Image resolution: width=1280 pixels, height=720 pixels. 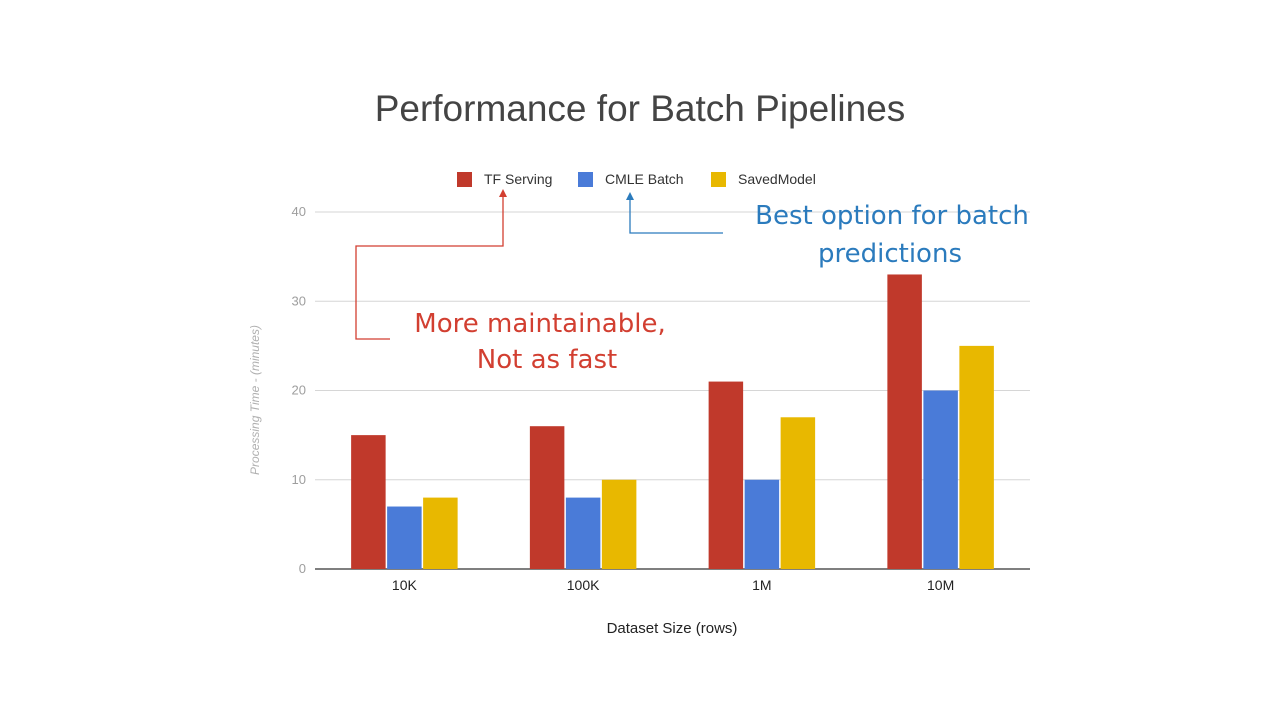 What do you see at coordinates (940, 585) in the screenshot?
I see `x-tick-label: 10M` at bounding box center [940, 585].